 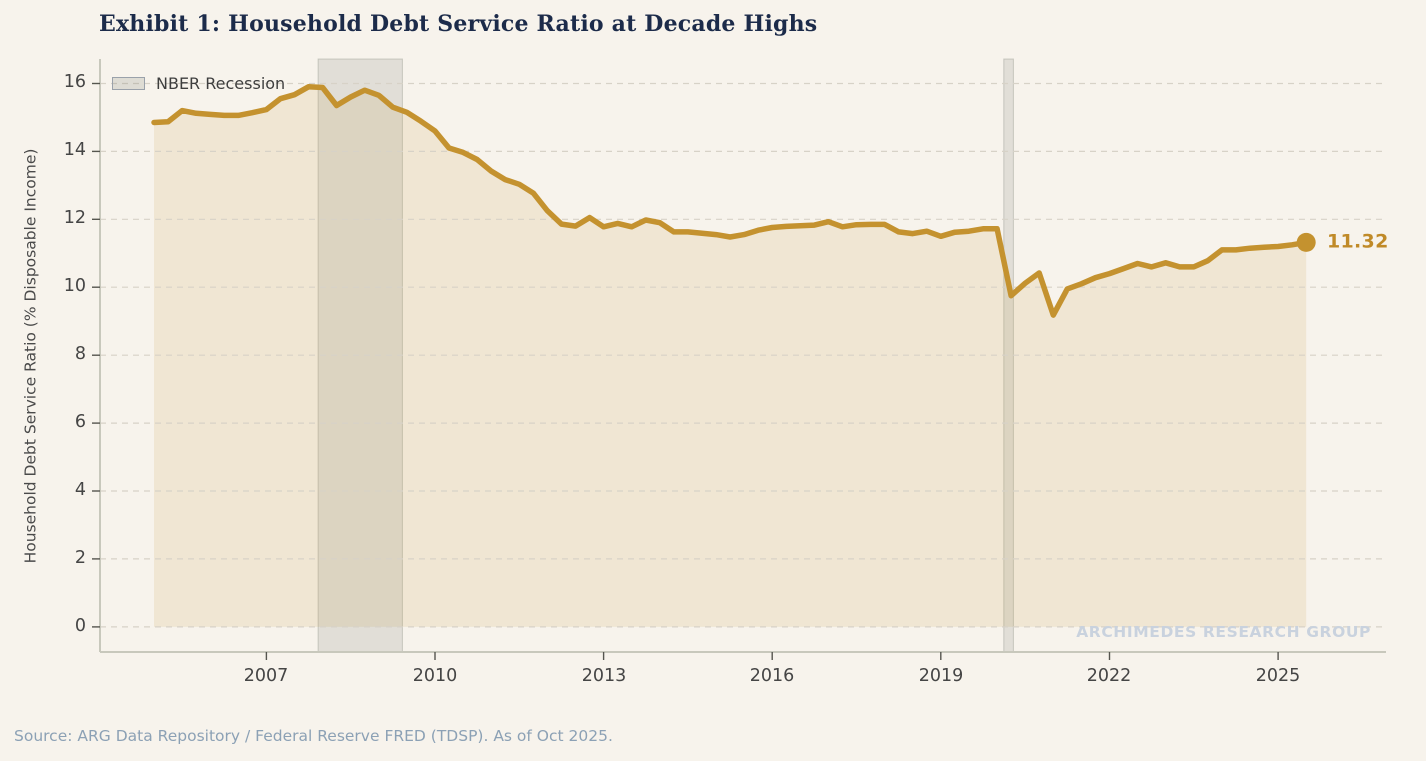 What do you see at coordinates (74, 286) in the screenshot?
I see `y-tick-label: 10` at bounding box center [74, 286].